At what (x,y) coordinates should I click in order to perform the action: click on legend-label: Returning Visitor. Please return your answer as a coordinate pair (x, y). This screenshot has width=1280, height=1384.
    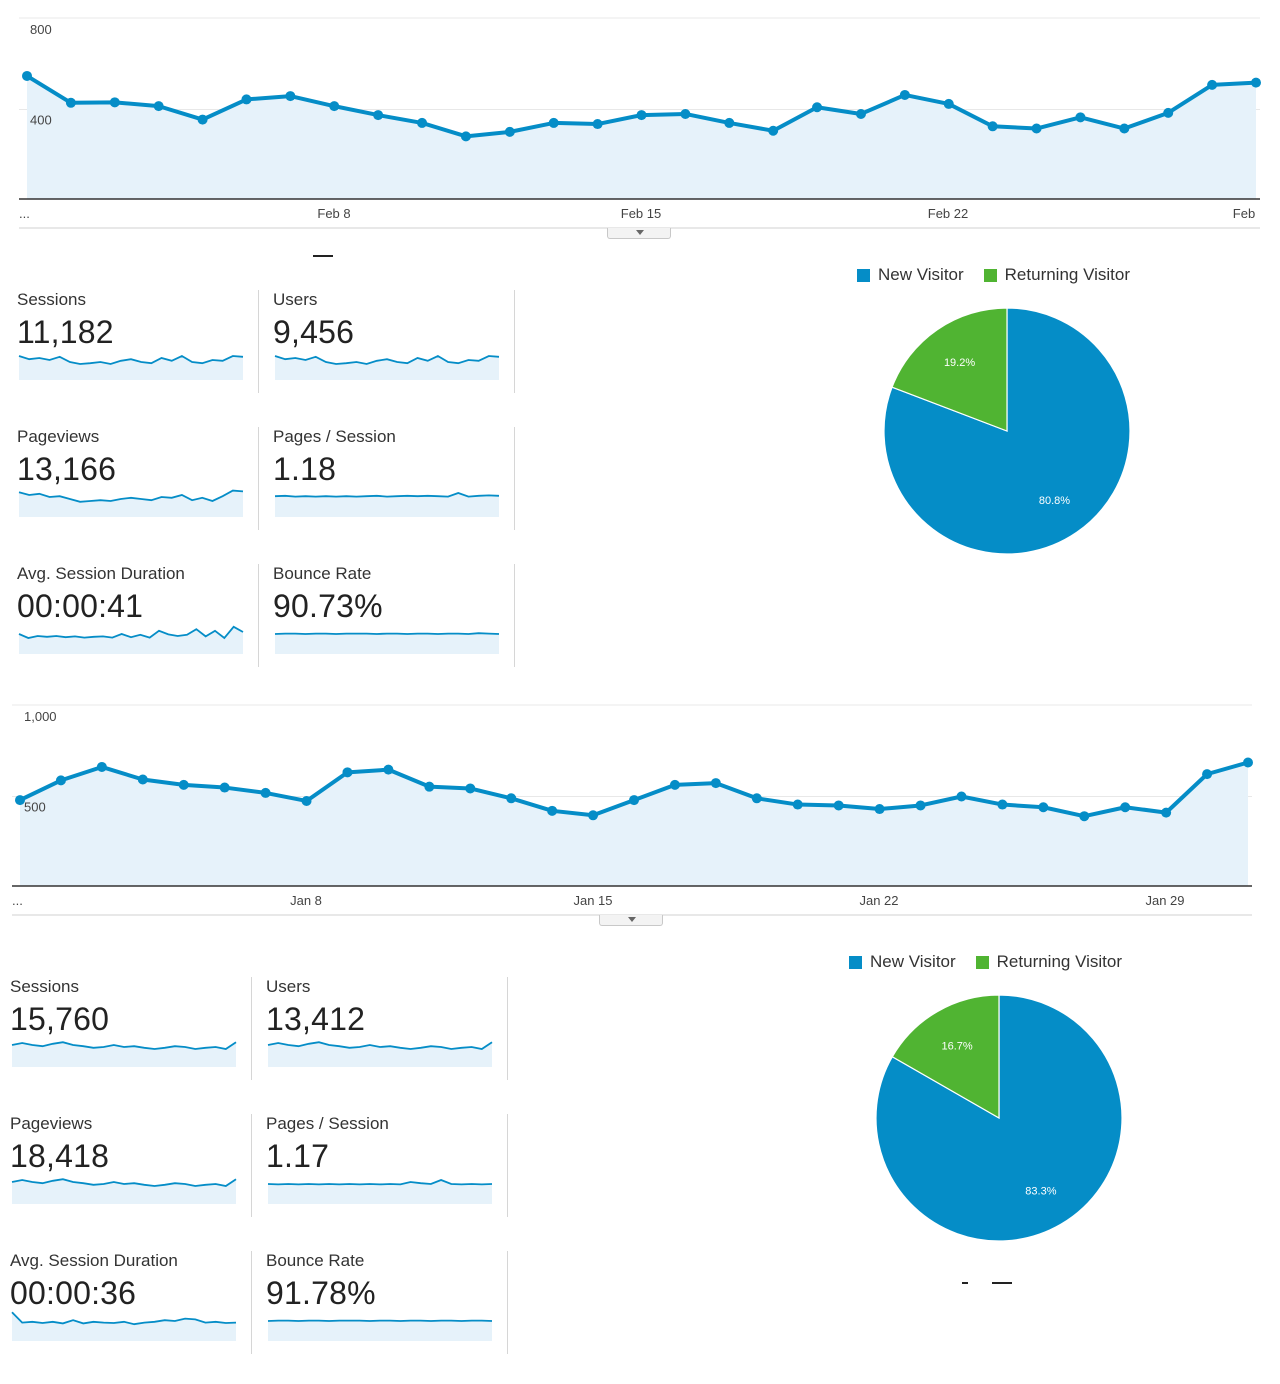
    Looking at the image, I should click on (1067, 274).